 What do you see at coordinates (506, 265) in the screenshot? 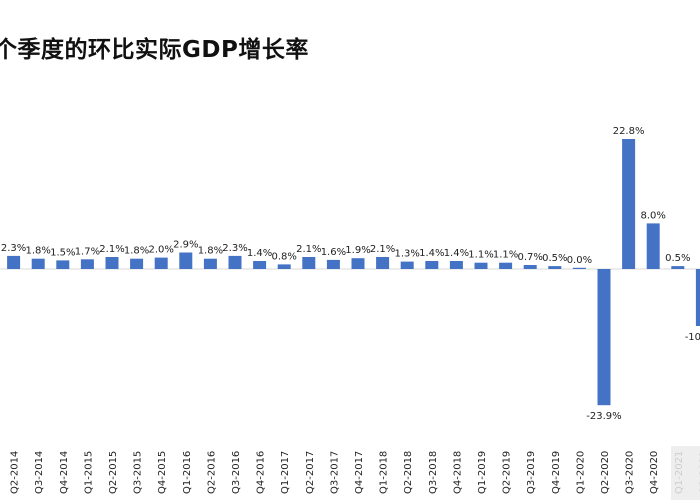
I see `bar-Q2-2019` at bounding box center [506, 265].